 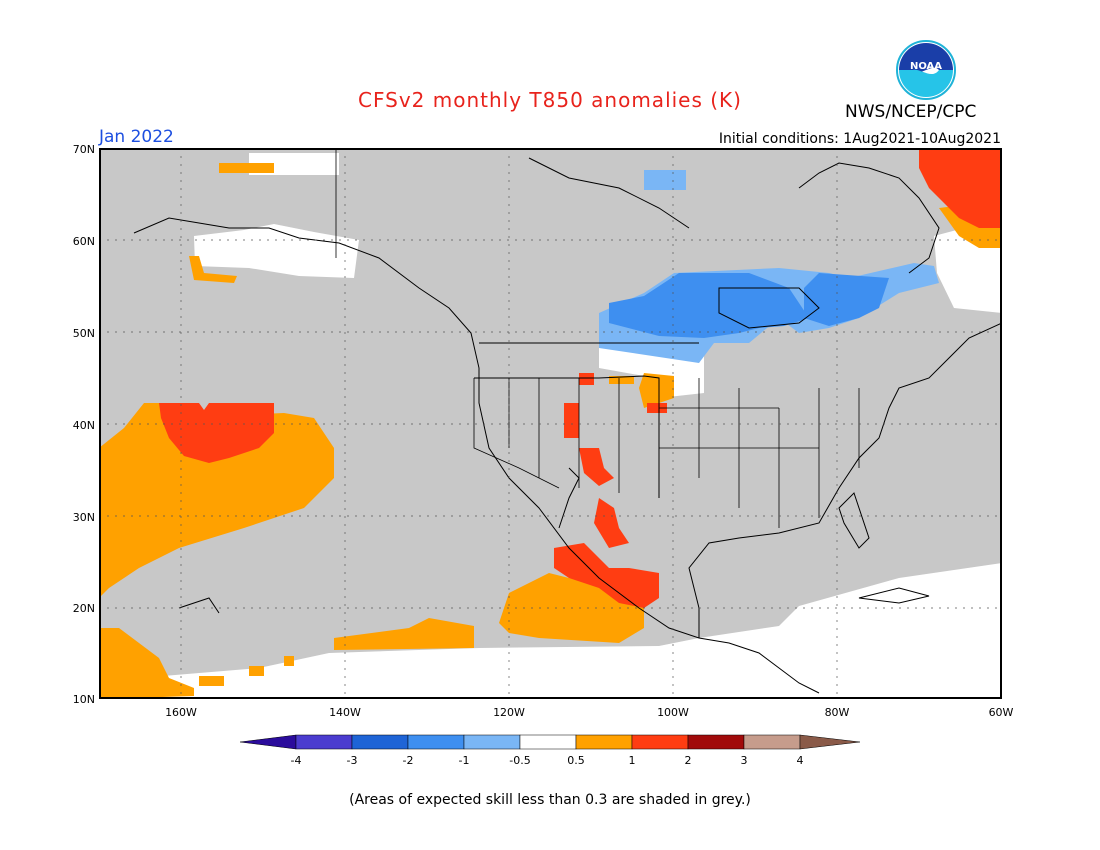 I want to click on lat-label-30n: 30N, so click(x=83, y=517).